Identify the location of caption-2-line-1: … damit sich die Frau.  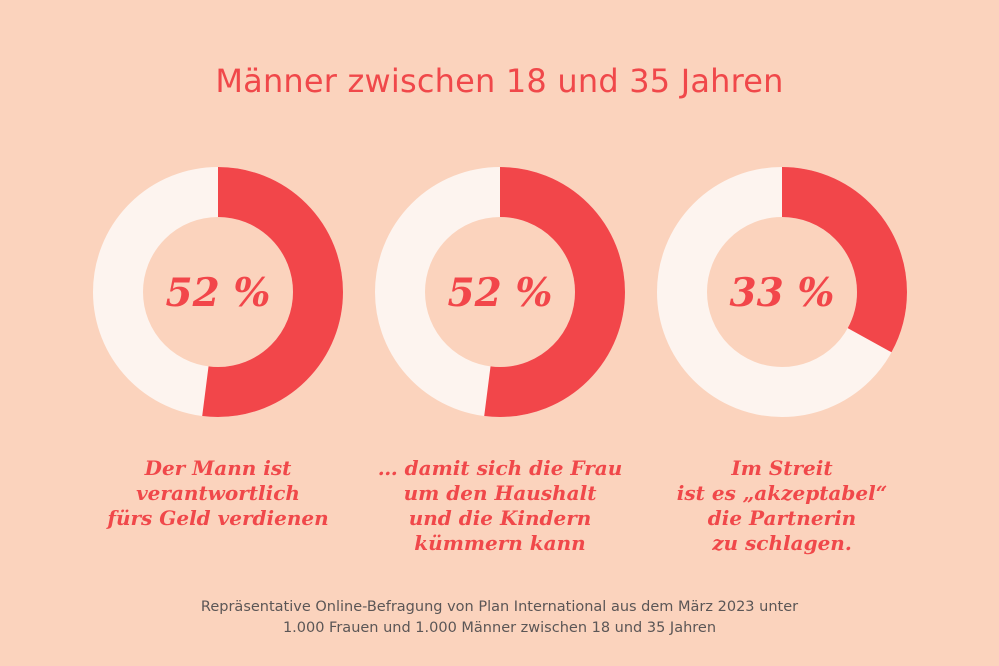
(500, 468).